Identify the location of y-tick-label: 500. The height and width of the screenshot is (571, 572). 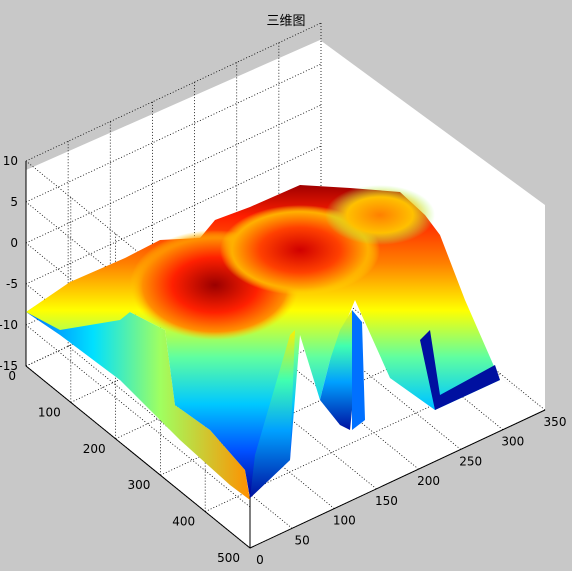
(228, 558).